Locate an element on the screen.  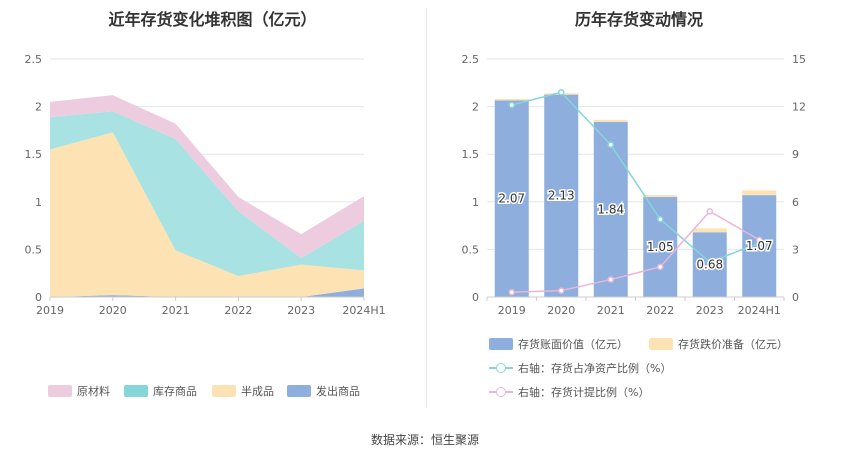
point-右轴：存货占净资产比例（%）-2022 is located at coordinates (660, 219).